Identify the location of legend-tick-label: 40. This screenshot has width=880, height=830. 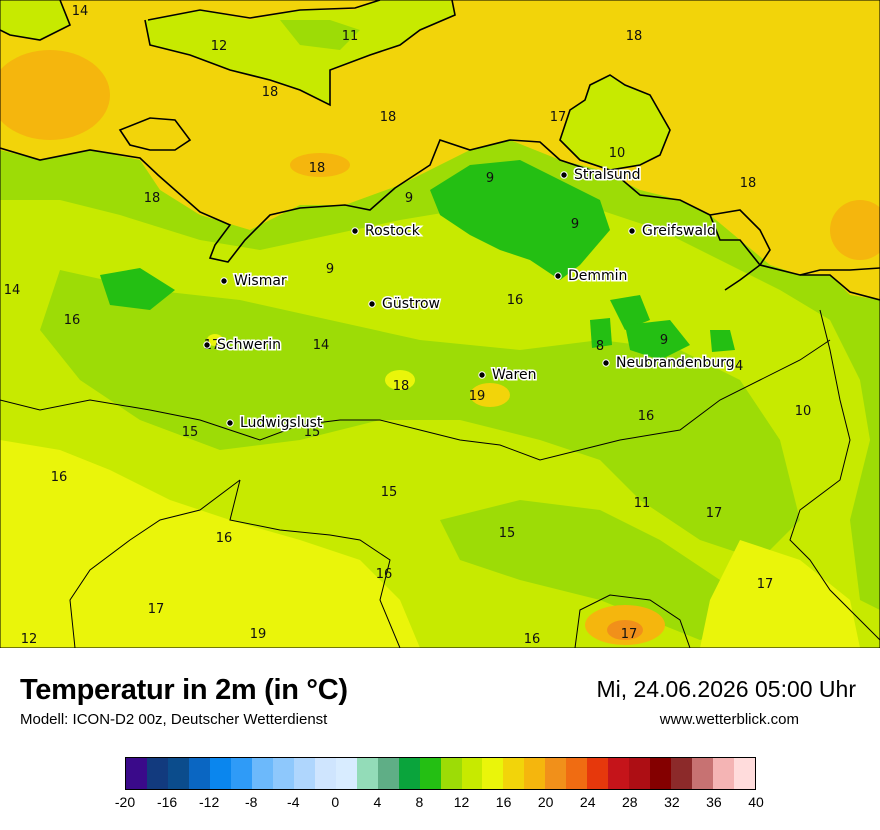
(756, 802).